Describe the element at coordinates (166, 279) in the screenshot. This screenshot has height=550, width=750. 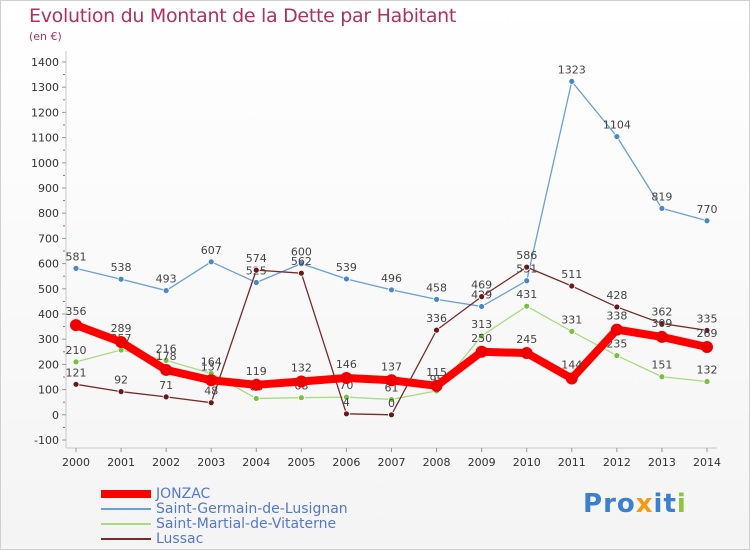
I see `data-label-saint-germain-de-lusignan-2002: 493` at that location.